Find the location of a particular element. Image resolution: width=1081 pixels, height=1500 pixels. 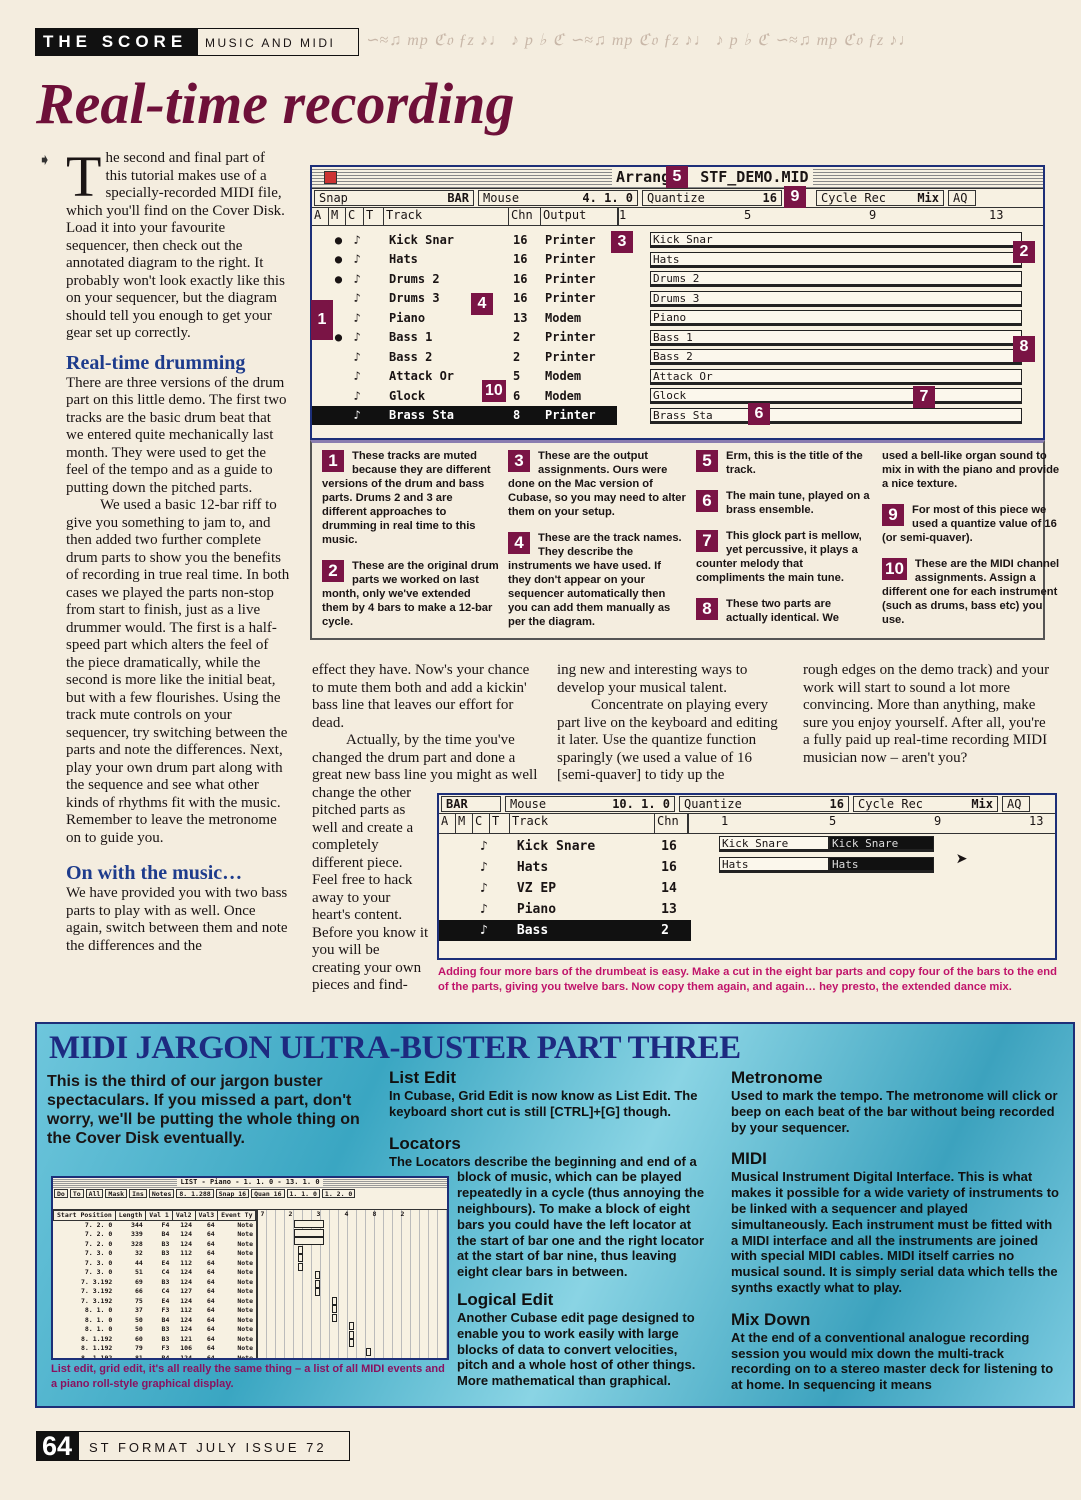

list-cell: E4 is located at coordinates (165, 1262).